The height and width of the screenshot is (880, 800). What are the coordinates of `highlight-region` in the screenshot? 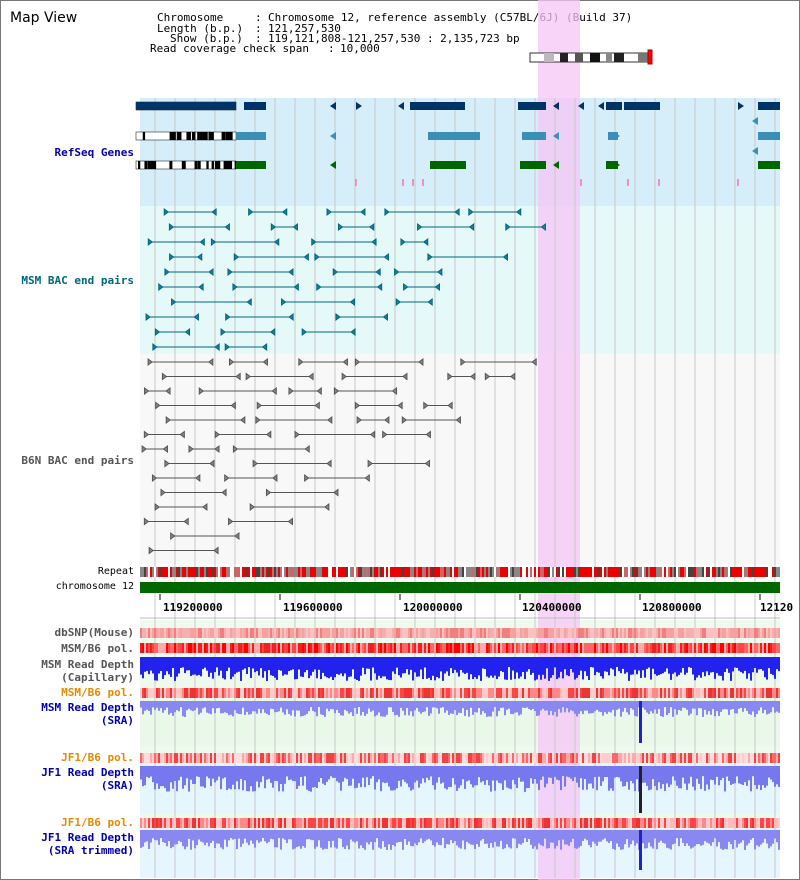 It's located at (559, 440).